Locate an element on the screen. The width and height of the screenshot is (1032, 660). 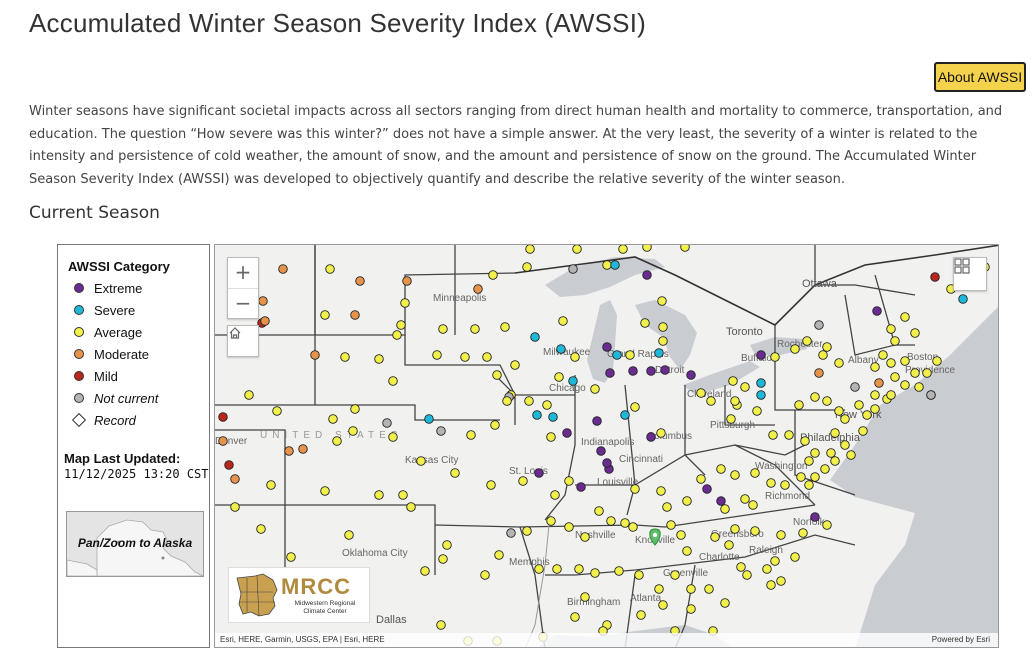
zoom-out-button: − is located at coordinates (243, 303).